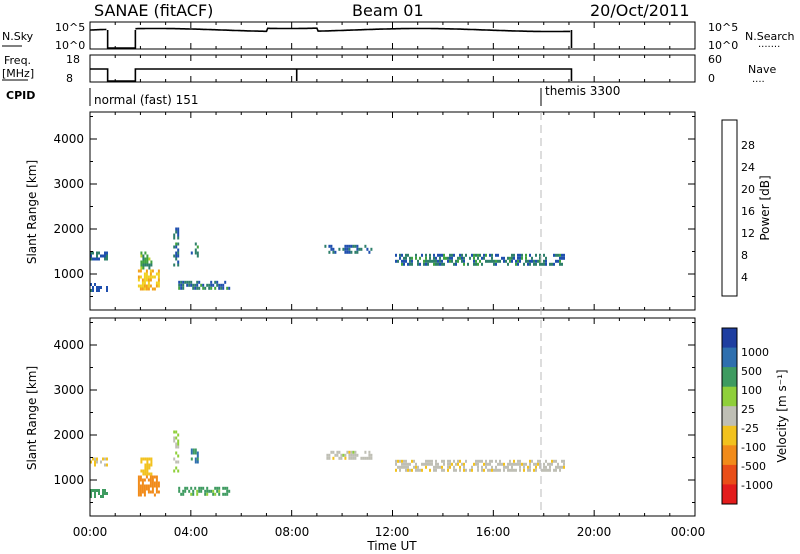 The width and height of the screenshot is (800, 554). I want to click on nave-line-style: ····, so click(758, 82).